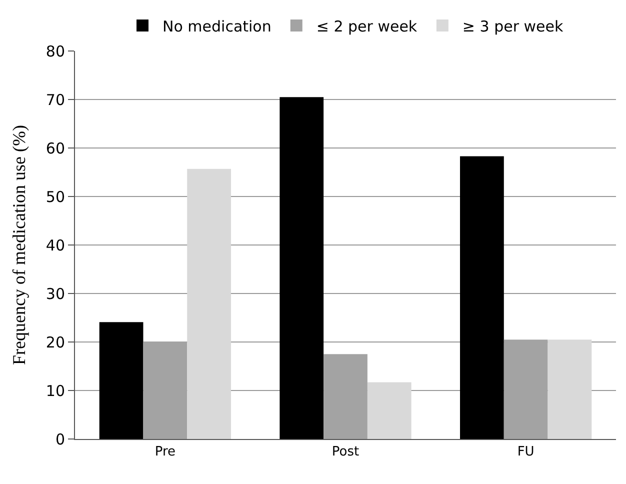 The width and height of the screenshot is (626, 484). Describe the element at coordinates (513, 26) in the screenshot. I see `legend-label: ≥ 3 per week` at that location.